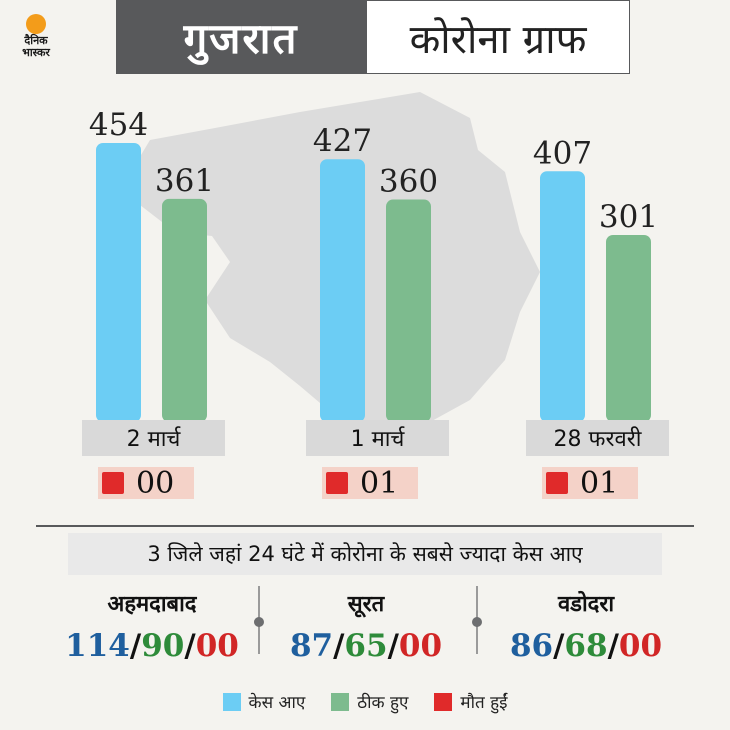 This screenshot has height=730, width=730. What do you see at coordinates (383, 703) in the screenshot?
I see `legend-label: ठीक हुए` at bounding box center [383, 703].